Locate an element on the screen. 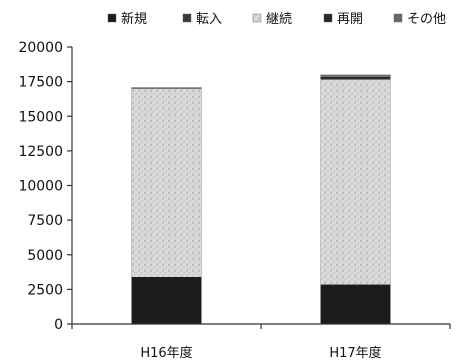  x-tick-label: H16年度 is located at coordinates (166, 353).